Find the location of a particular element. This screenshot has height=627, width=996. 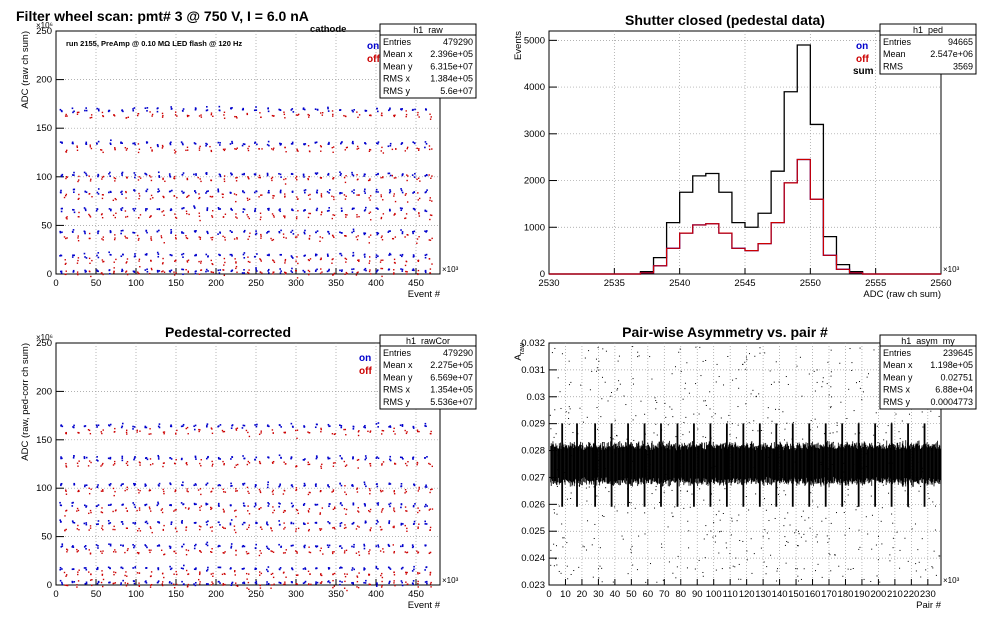

asym-stats-value: 0.0004773 is located at coordinates (951, 402).